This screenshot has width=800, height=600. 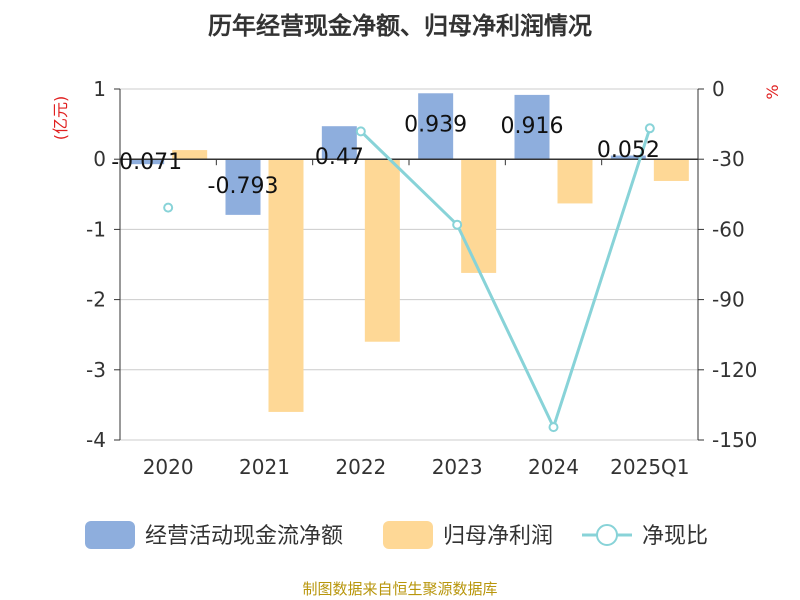 I want to click on left-tick-label: 1, so click(x=99, y=89).